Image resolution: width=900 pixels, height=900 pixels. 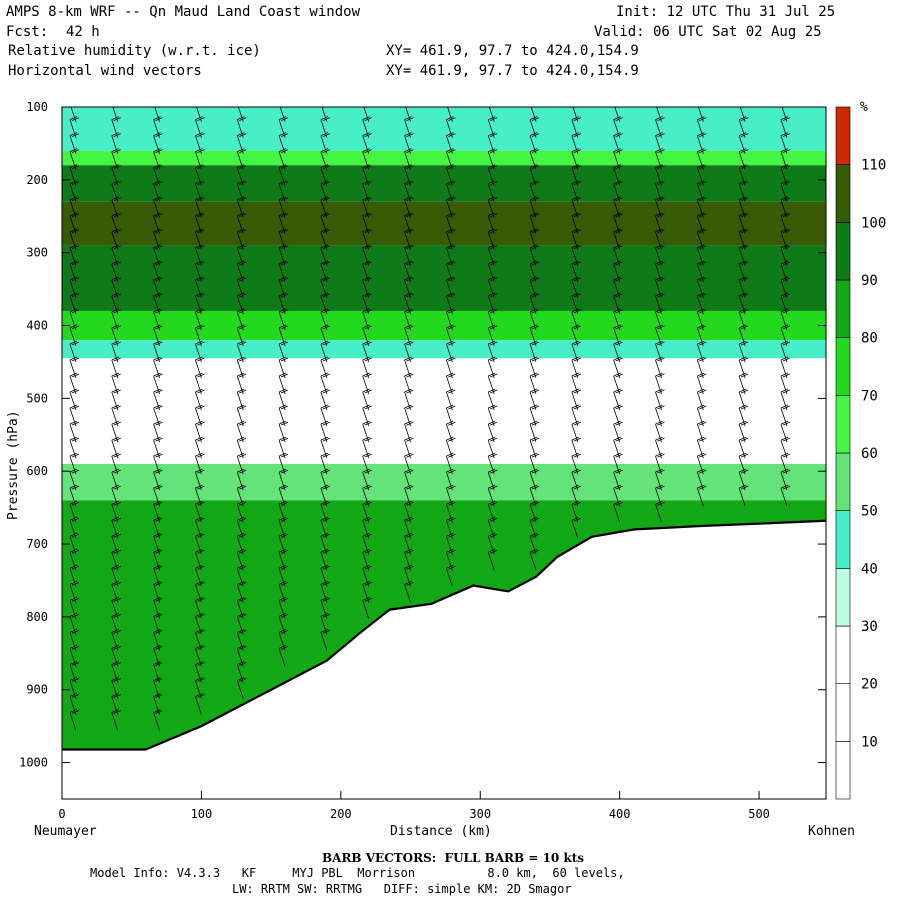 What do you see at coordinates (869, 685) in the screenshot?
I see `colorbar-level-label: 20` at bounding box center [869, 685].